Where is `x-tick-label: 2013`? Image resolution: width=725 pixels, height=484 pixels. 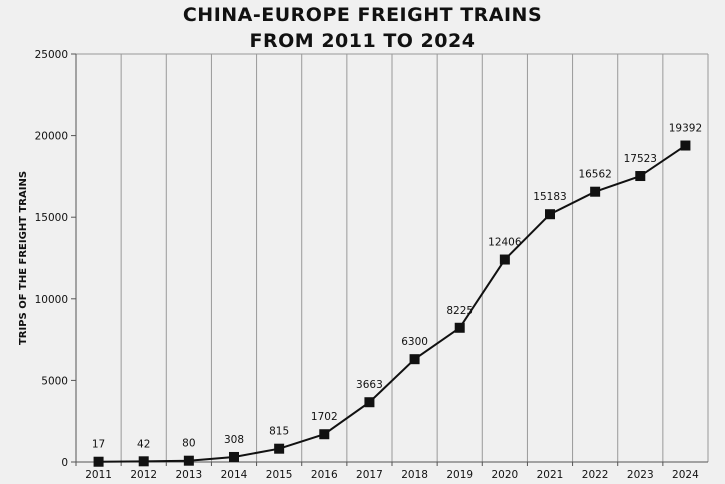 x-tick-label: 2013 is located at coordinates (188, 475).